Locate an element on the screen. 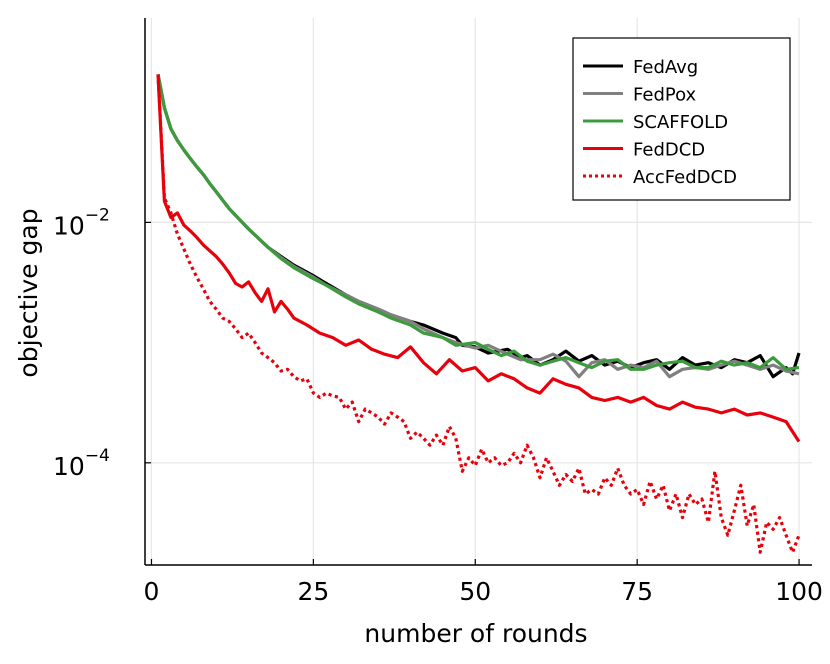  x-tick-label: 50 is located at coordinates (475, 591).